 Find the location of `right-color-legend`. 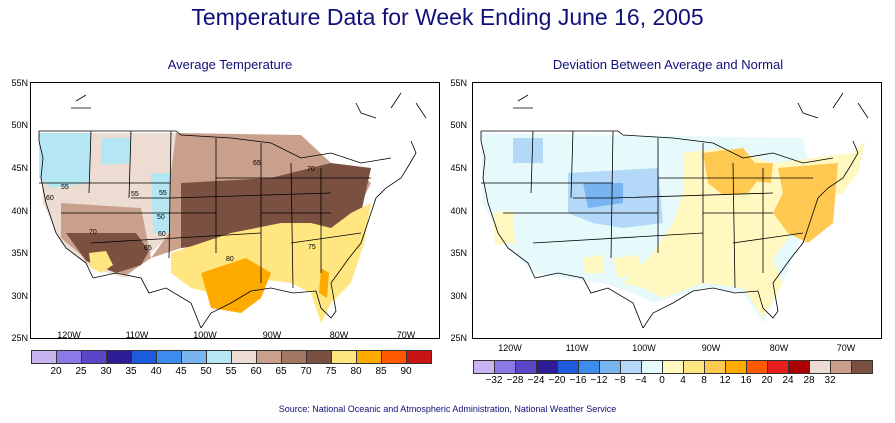

right-color-legend is located at coordinates (673, 367).